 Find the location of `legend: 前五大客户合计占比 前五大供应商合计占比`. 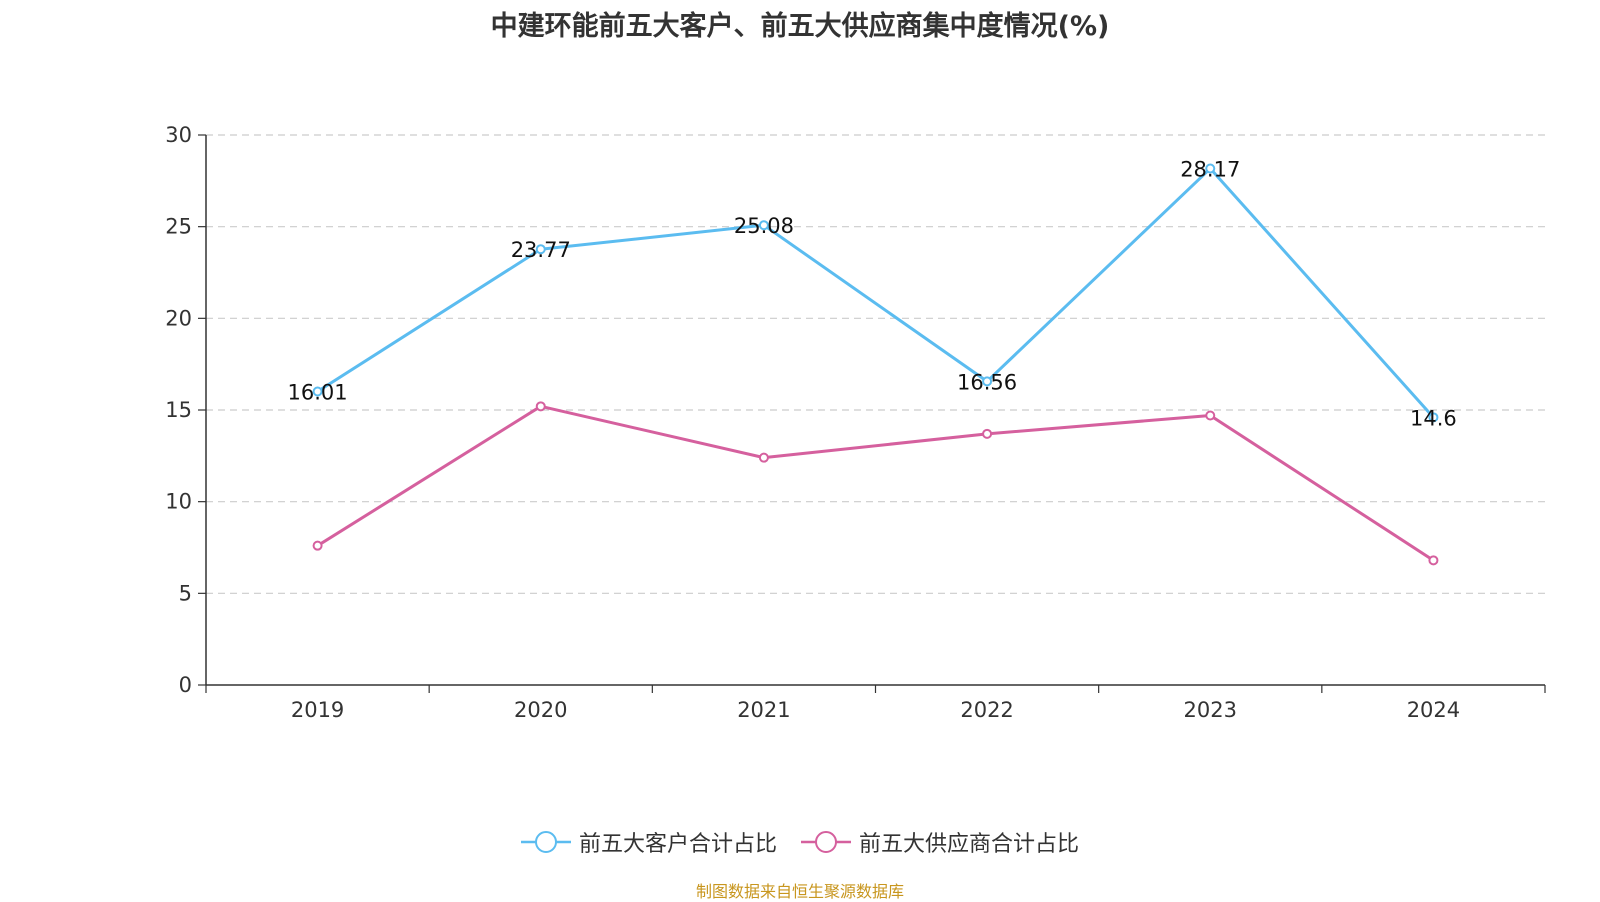

legend: 前五大客户合计占比 前五大供应商合计占比 is located at coordinates (800, 842).